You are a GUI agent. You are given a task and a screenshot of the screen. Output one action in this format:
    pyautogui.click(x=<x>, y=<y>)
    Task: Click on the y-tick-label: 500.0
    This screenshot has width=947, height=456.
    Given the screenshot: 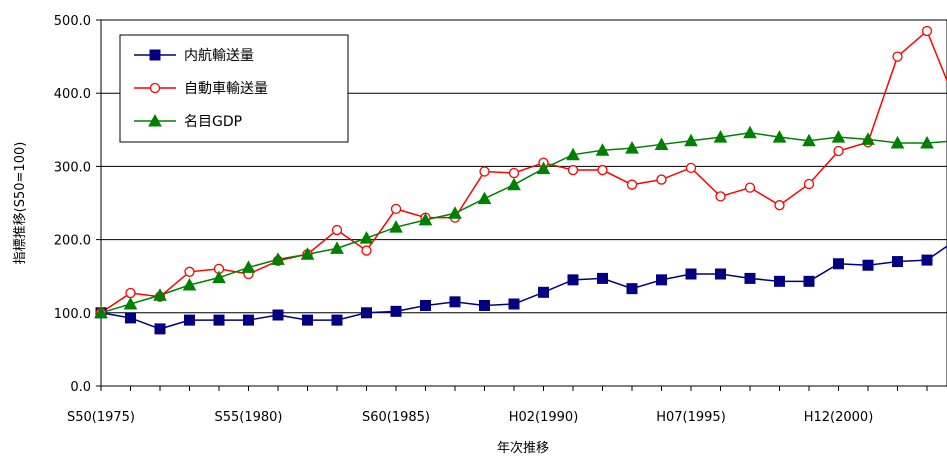 What is the action you would take?
    pyautogui.click(x=72, y=21)
    